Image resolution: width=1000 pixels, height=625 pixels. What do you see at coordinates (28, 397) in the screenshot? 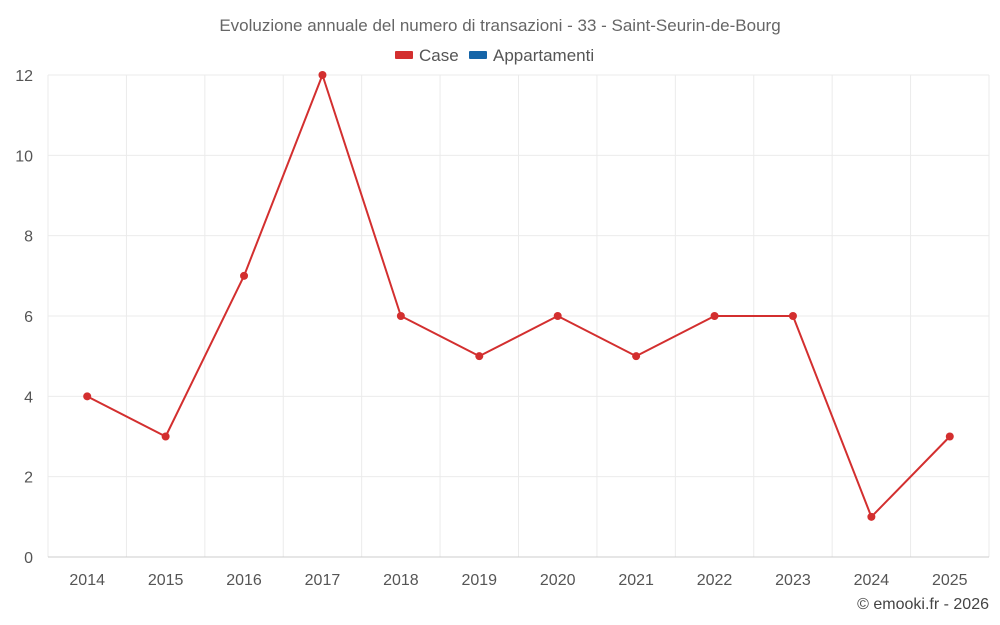
I see `y-tick-label: 4` at bounding box center [28, 397].